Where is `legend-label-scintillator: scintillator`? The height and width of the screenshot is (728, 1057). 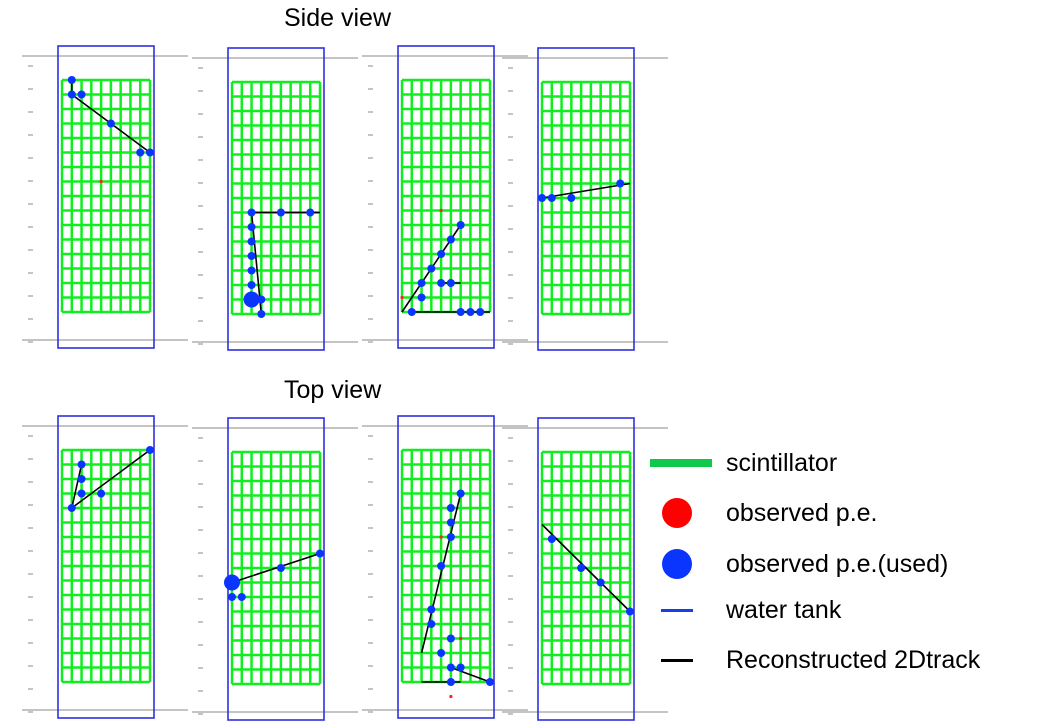 legend-label-scintillator: scintillator is located at coordinates (782, 463).